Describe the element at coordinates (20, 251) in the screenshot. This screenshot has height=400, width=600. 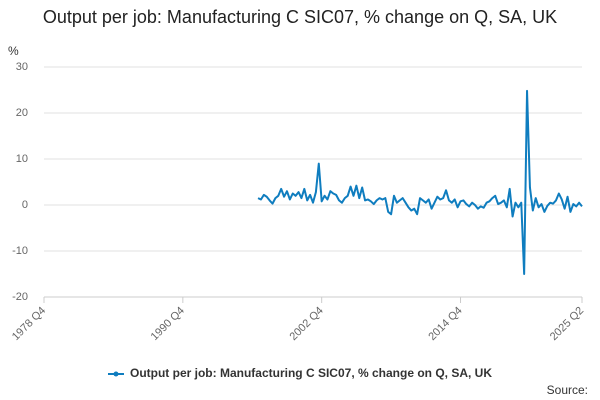
I see `y-tick-label: -10` at that location.